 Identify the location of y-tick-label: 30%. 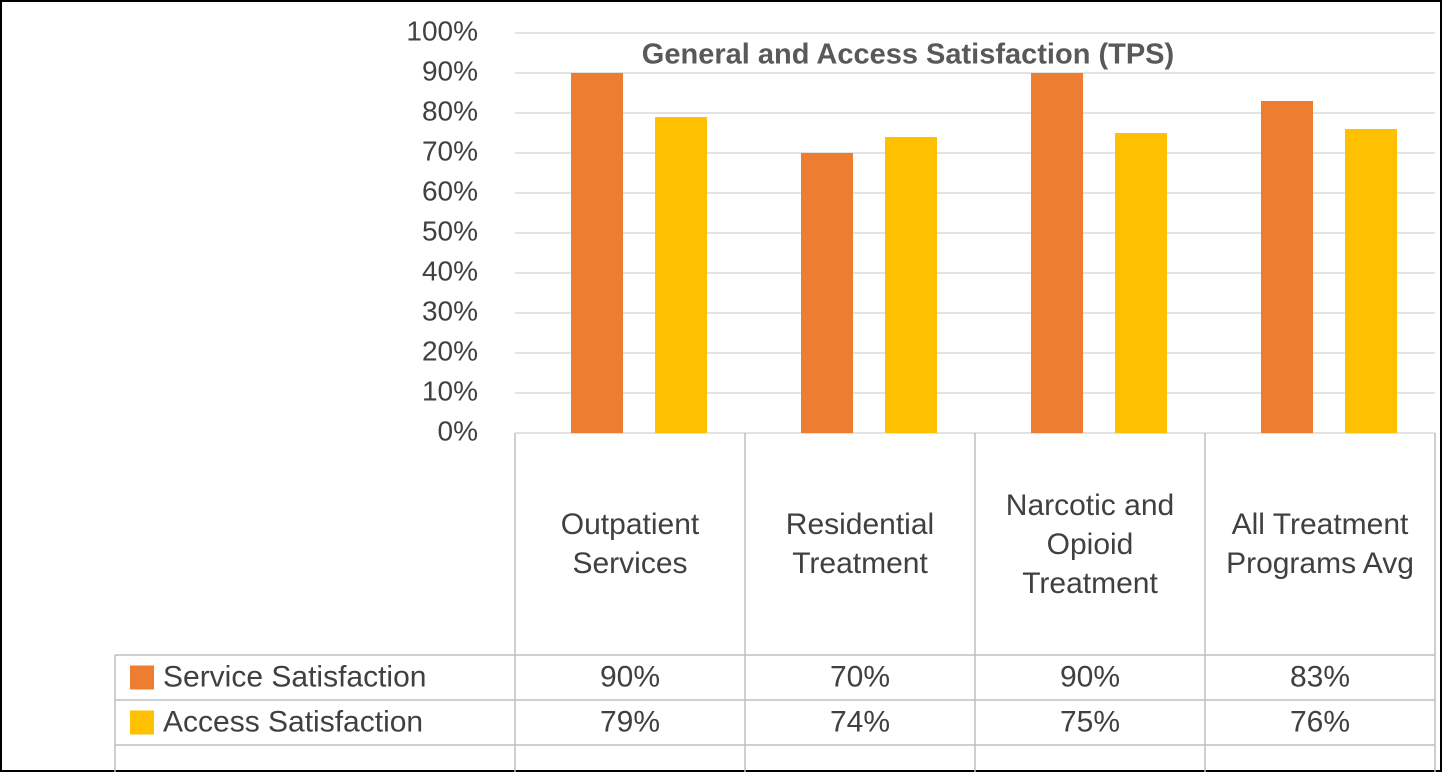
(450, 310).